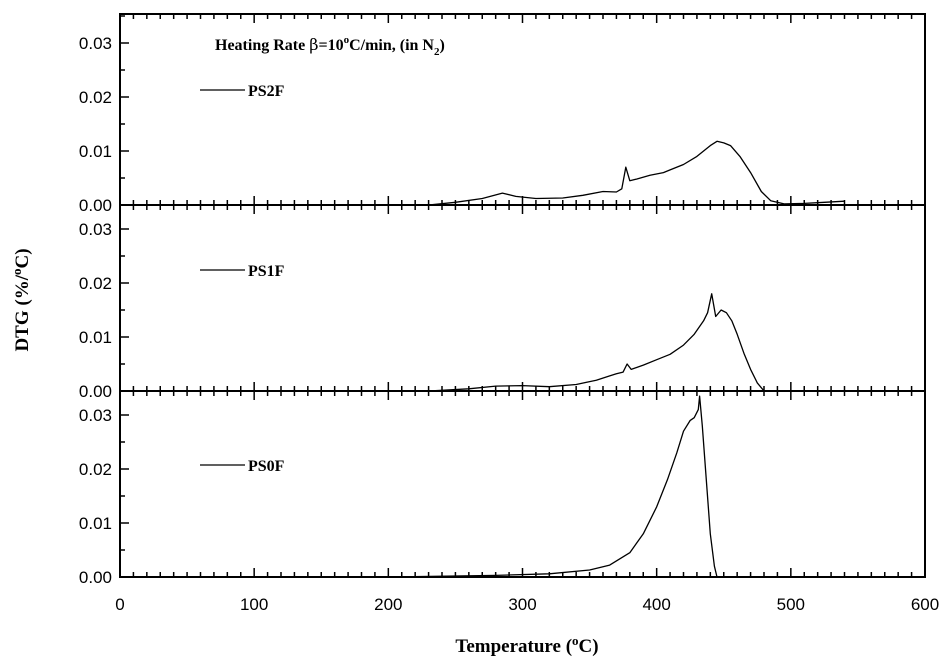 This screenshot has width=943, height=659. What do you see at coordinates (553, 486) in the screenshot?
I see `curve-ps0f` at bounding box center [553, 486].